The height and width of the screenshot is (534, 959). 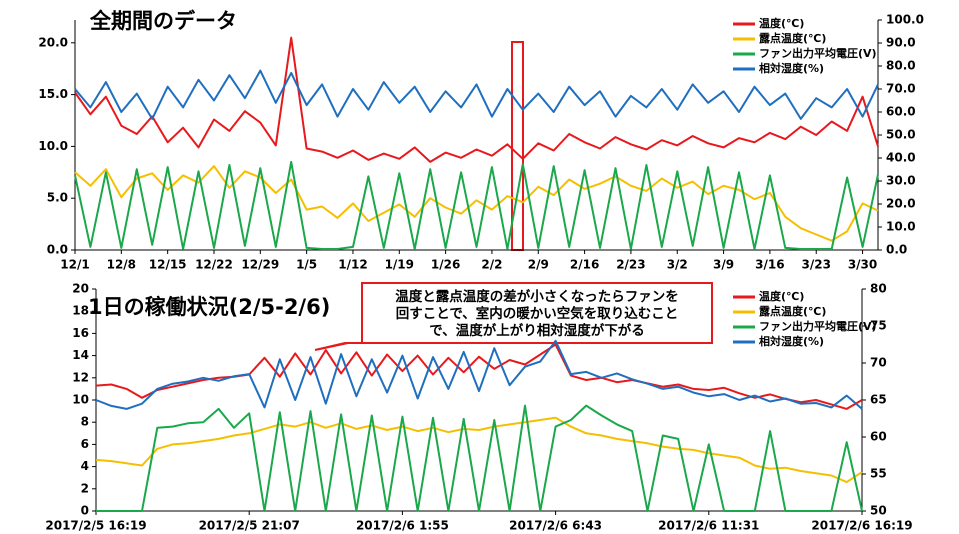 What do you see at coordinates (878, 289) in the screenshot?
I see `y2-tick-label: 80` at bounding box center [878, 289].